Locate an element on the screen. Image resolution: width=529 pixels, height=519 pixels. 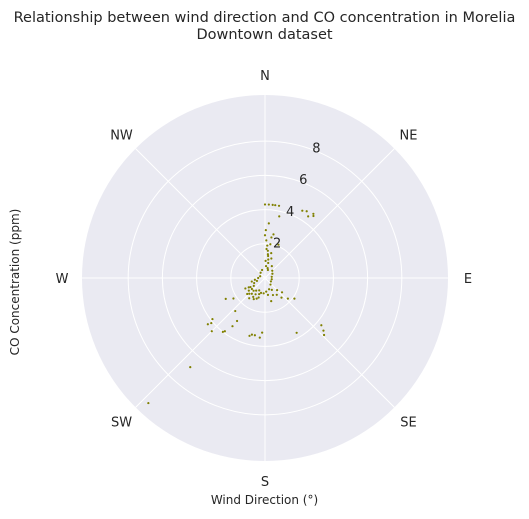
chart-title-line-2: Downtown dataset is located at coordinates (264, 35).